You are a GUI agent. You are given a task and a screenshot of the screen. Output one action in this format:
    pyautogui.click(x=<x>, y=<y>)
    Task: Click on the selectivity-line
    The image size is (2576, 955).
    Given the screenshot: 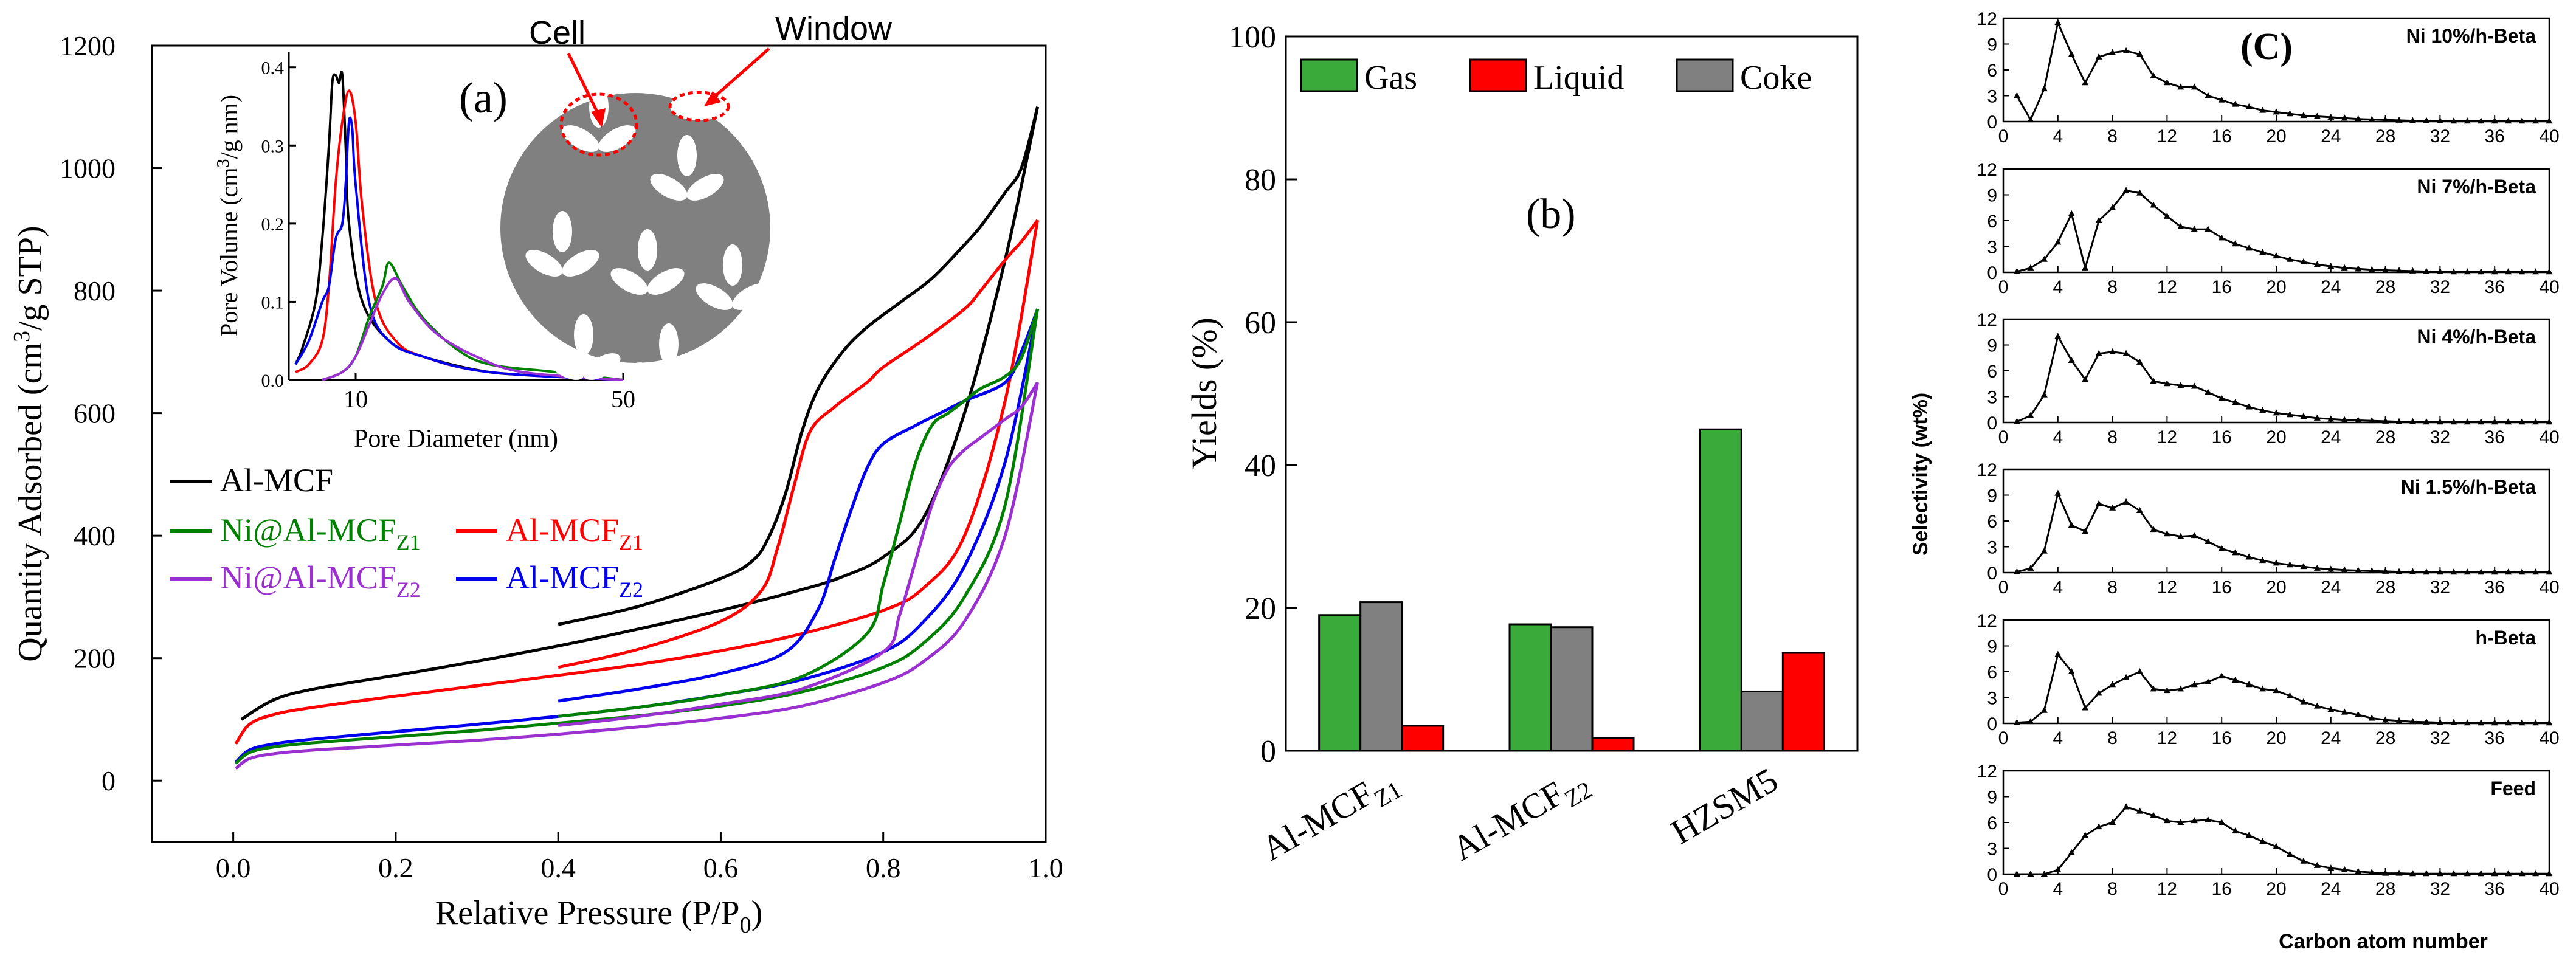 What is the action you would take?
    pyautogui.click(x=2283, y=840)
    